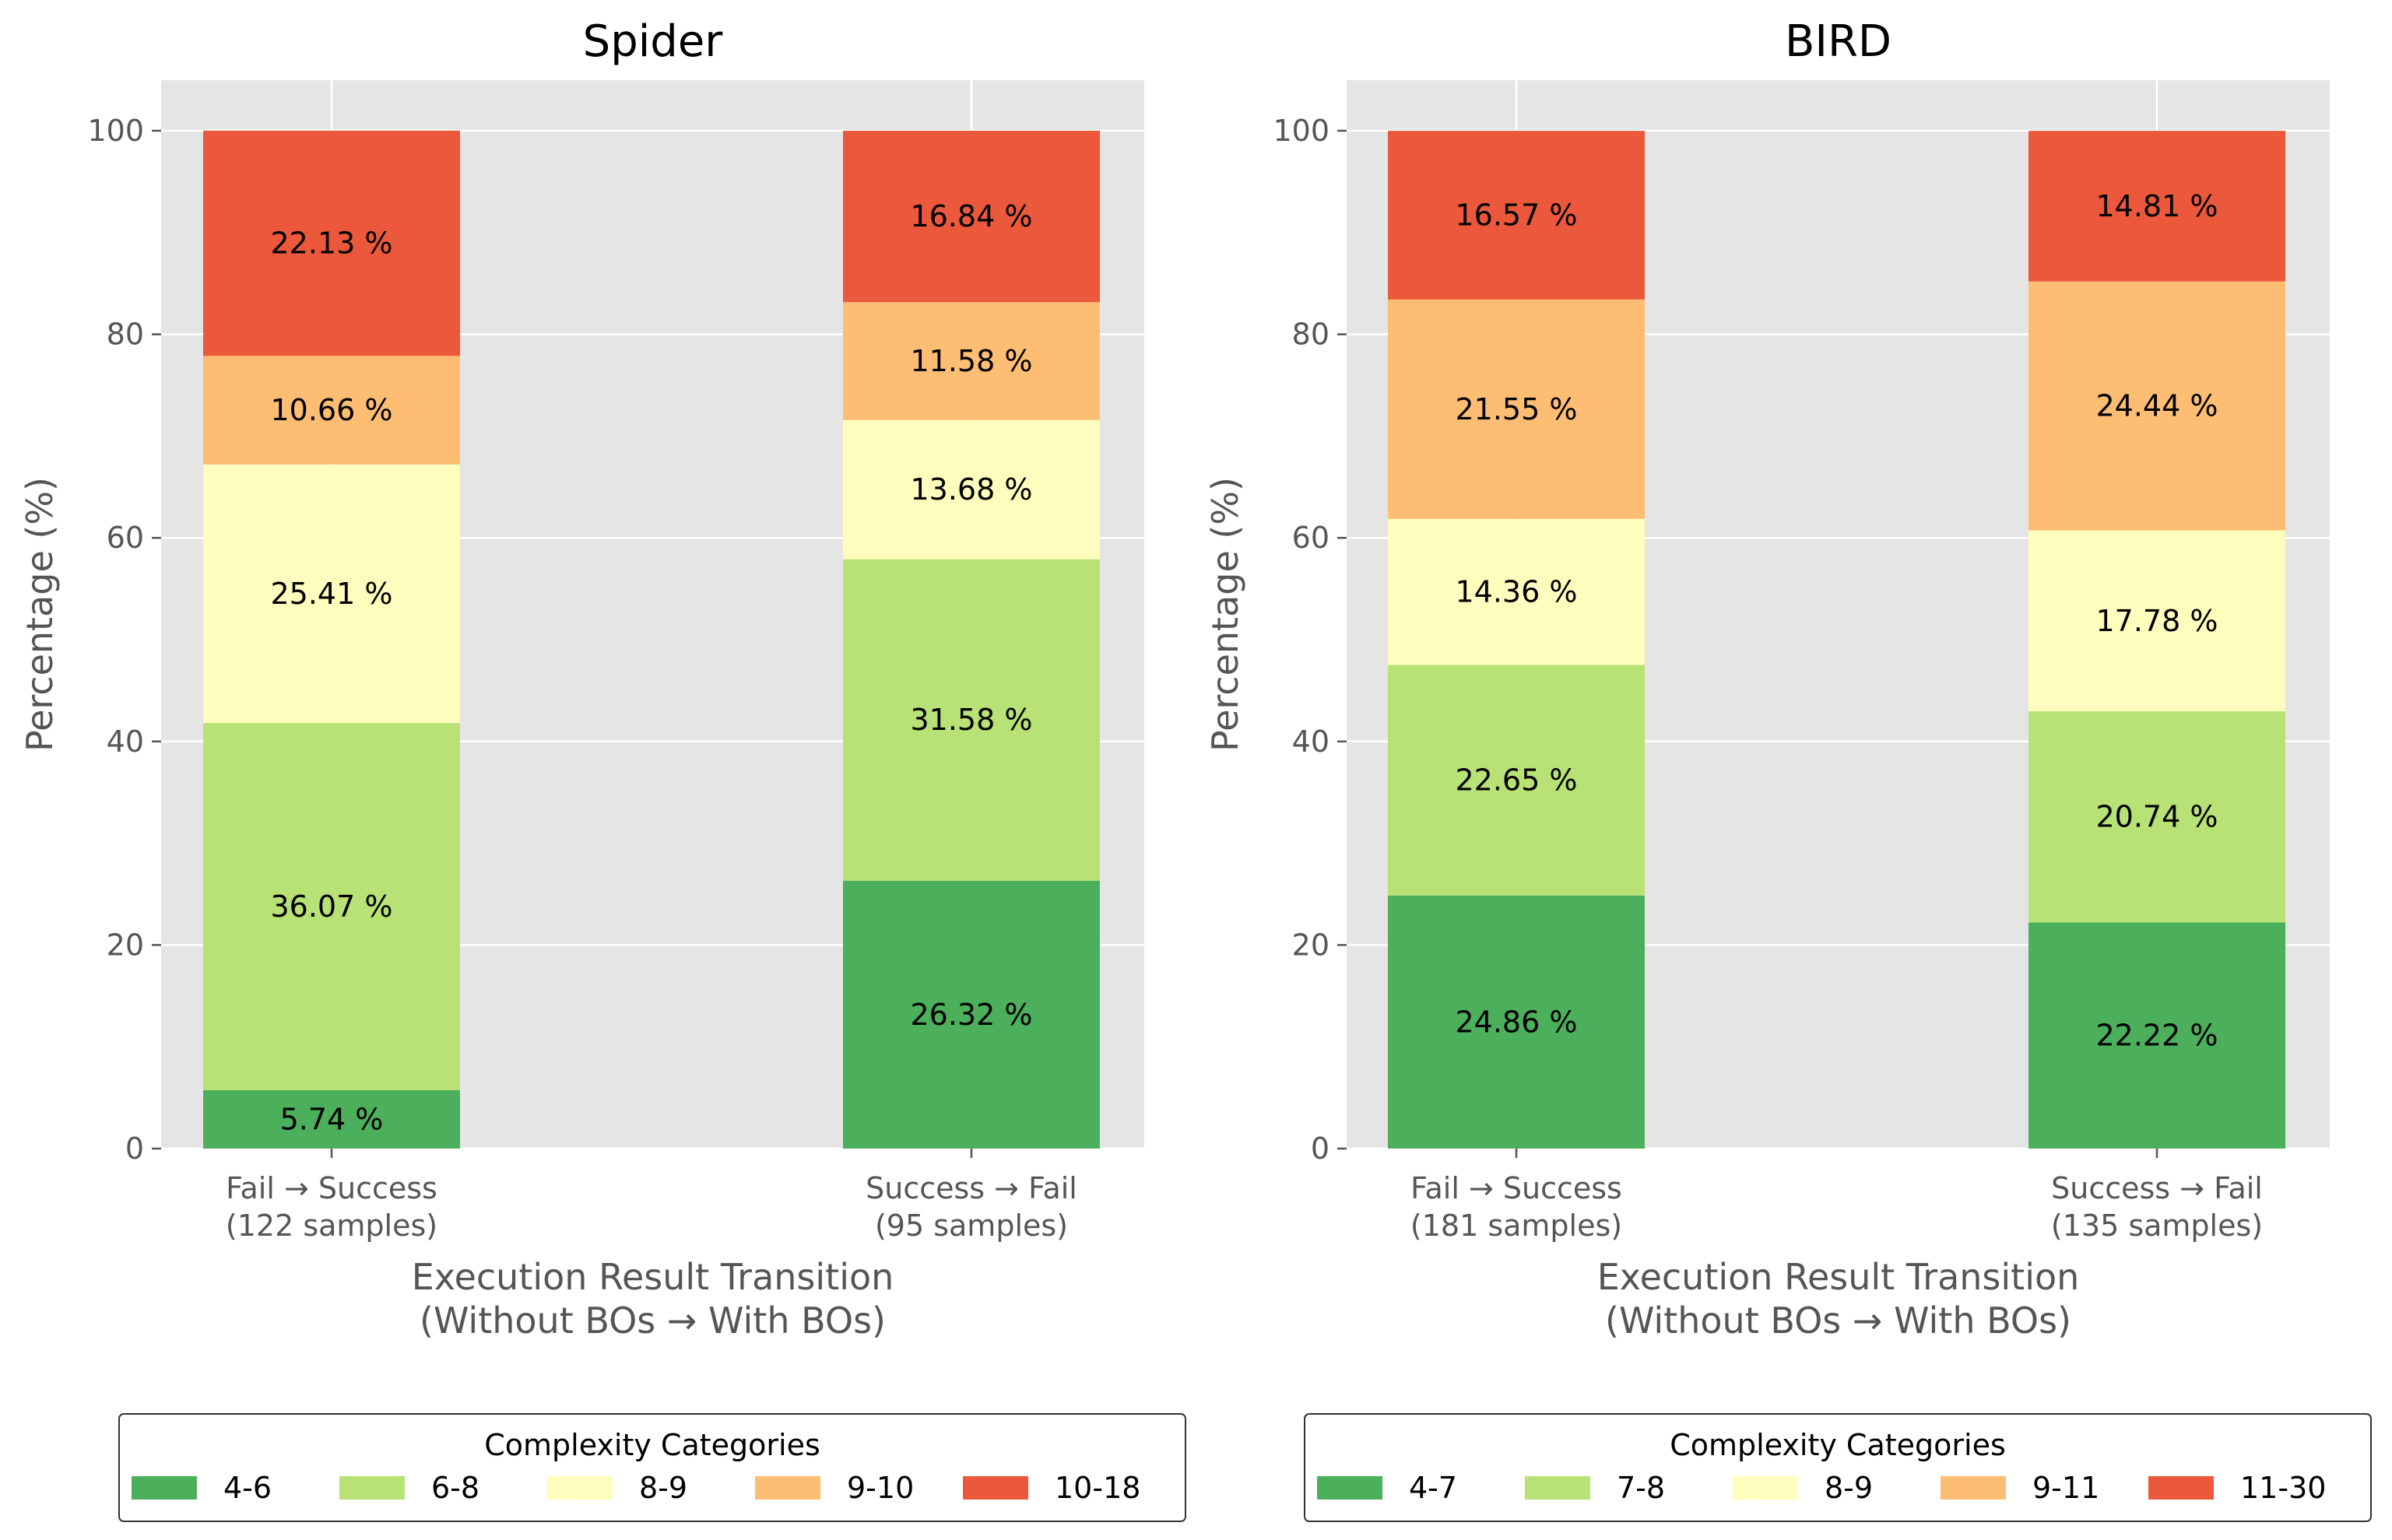 The width and height of the screenshot is (2392, 1540). I want to click on data-label: 16.57 %, so click(1517, 215).